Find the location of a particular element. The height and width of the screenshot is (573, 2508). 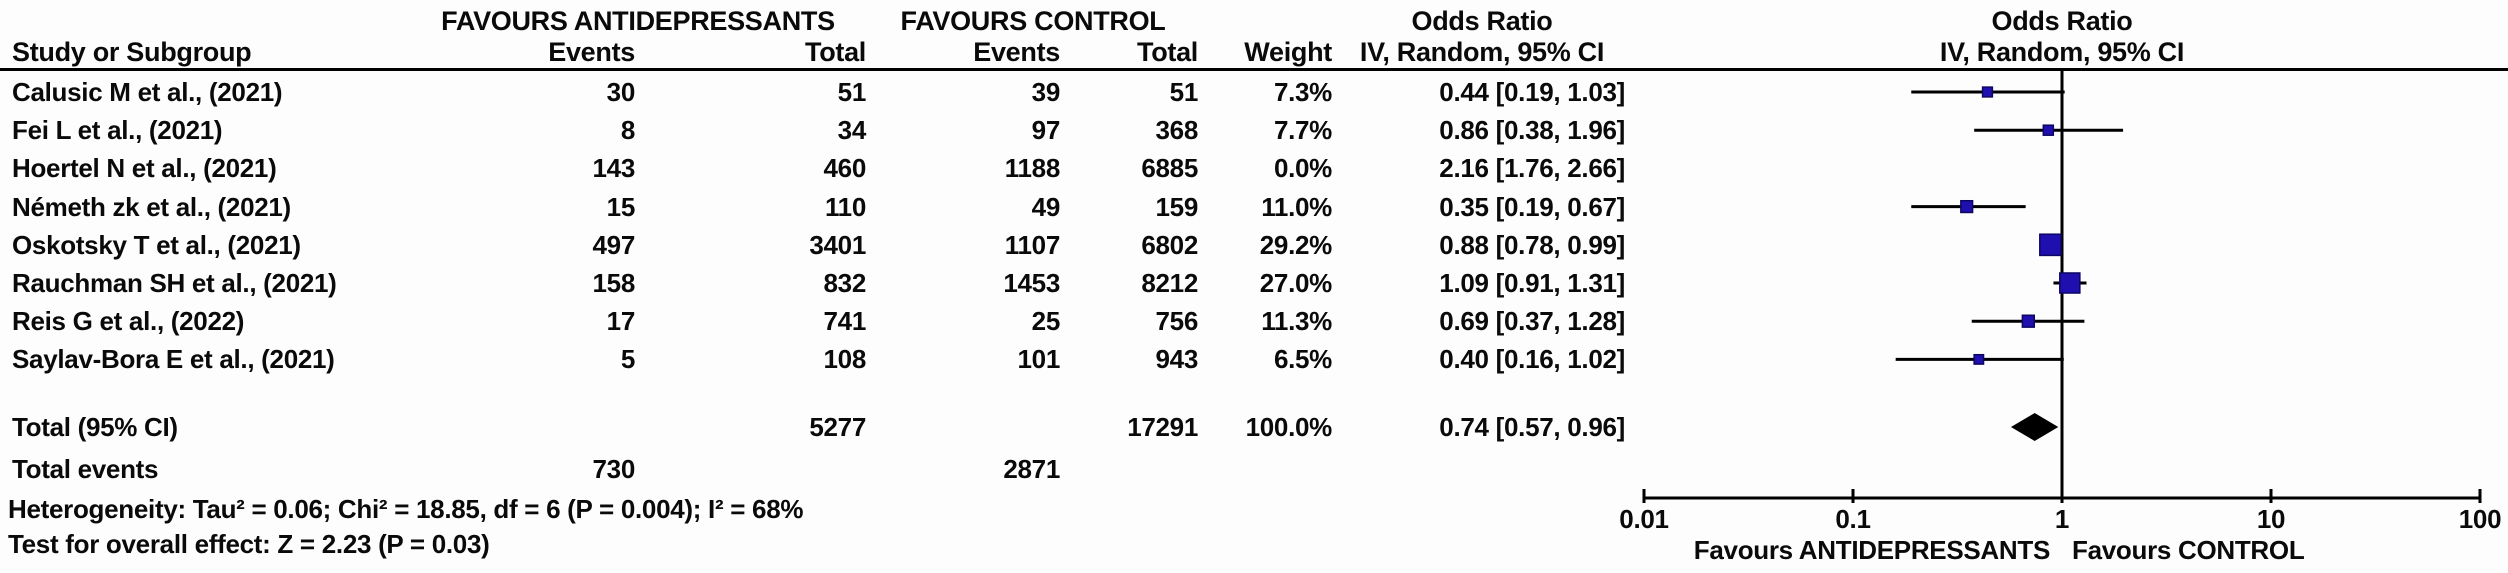

events-antidepressants: 143 is located at coordinates (614, 168).